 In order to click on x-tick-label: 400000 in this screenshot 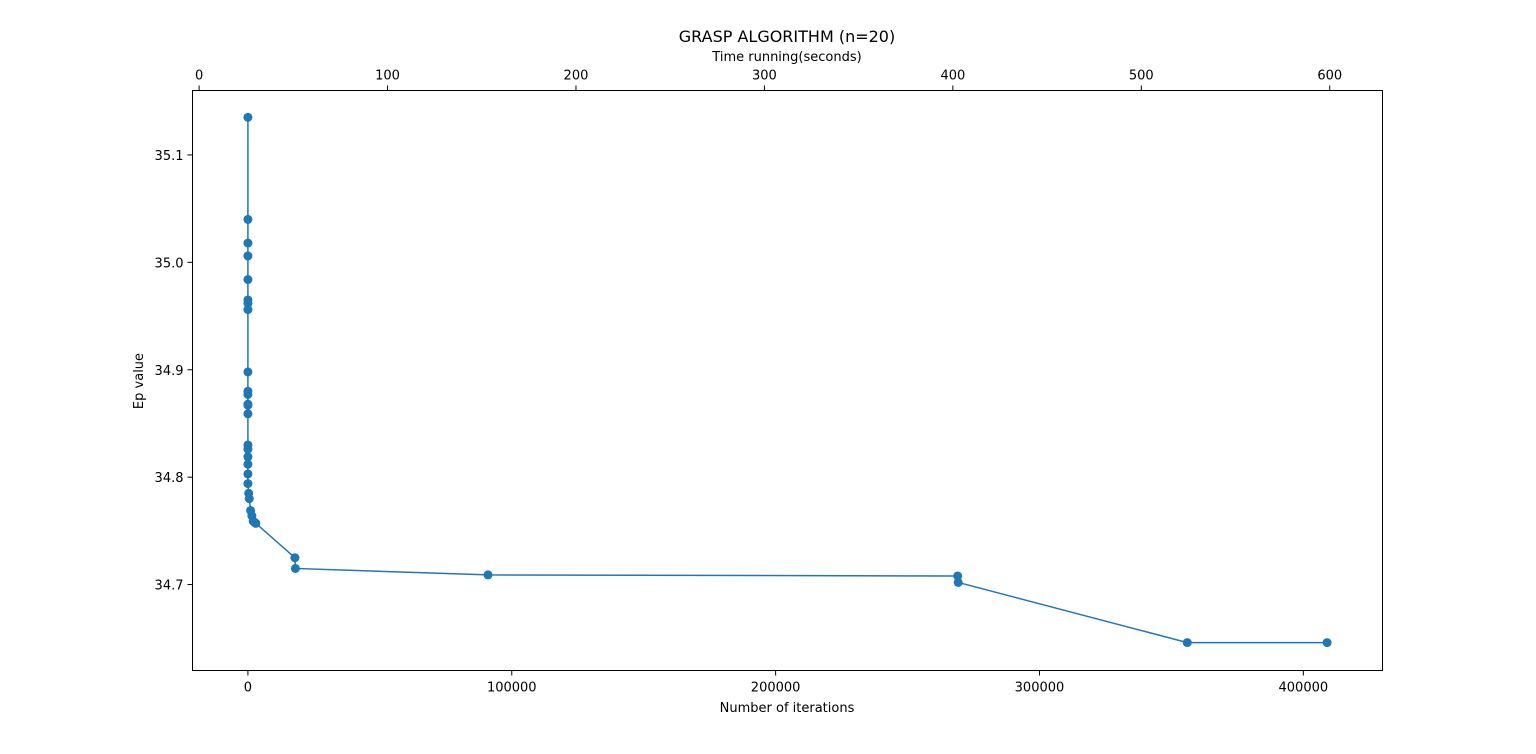, I will do `click(1304, 688)`.